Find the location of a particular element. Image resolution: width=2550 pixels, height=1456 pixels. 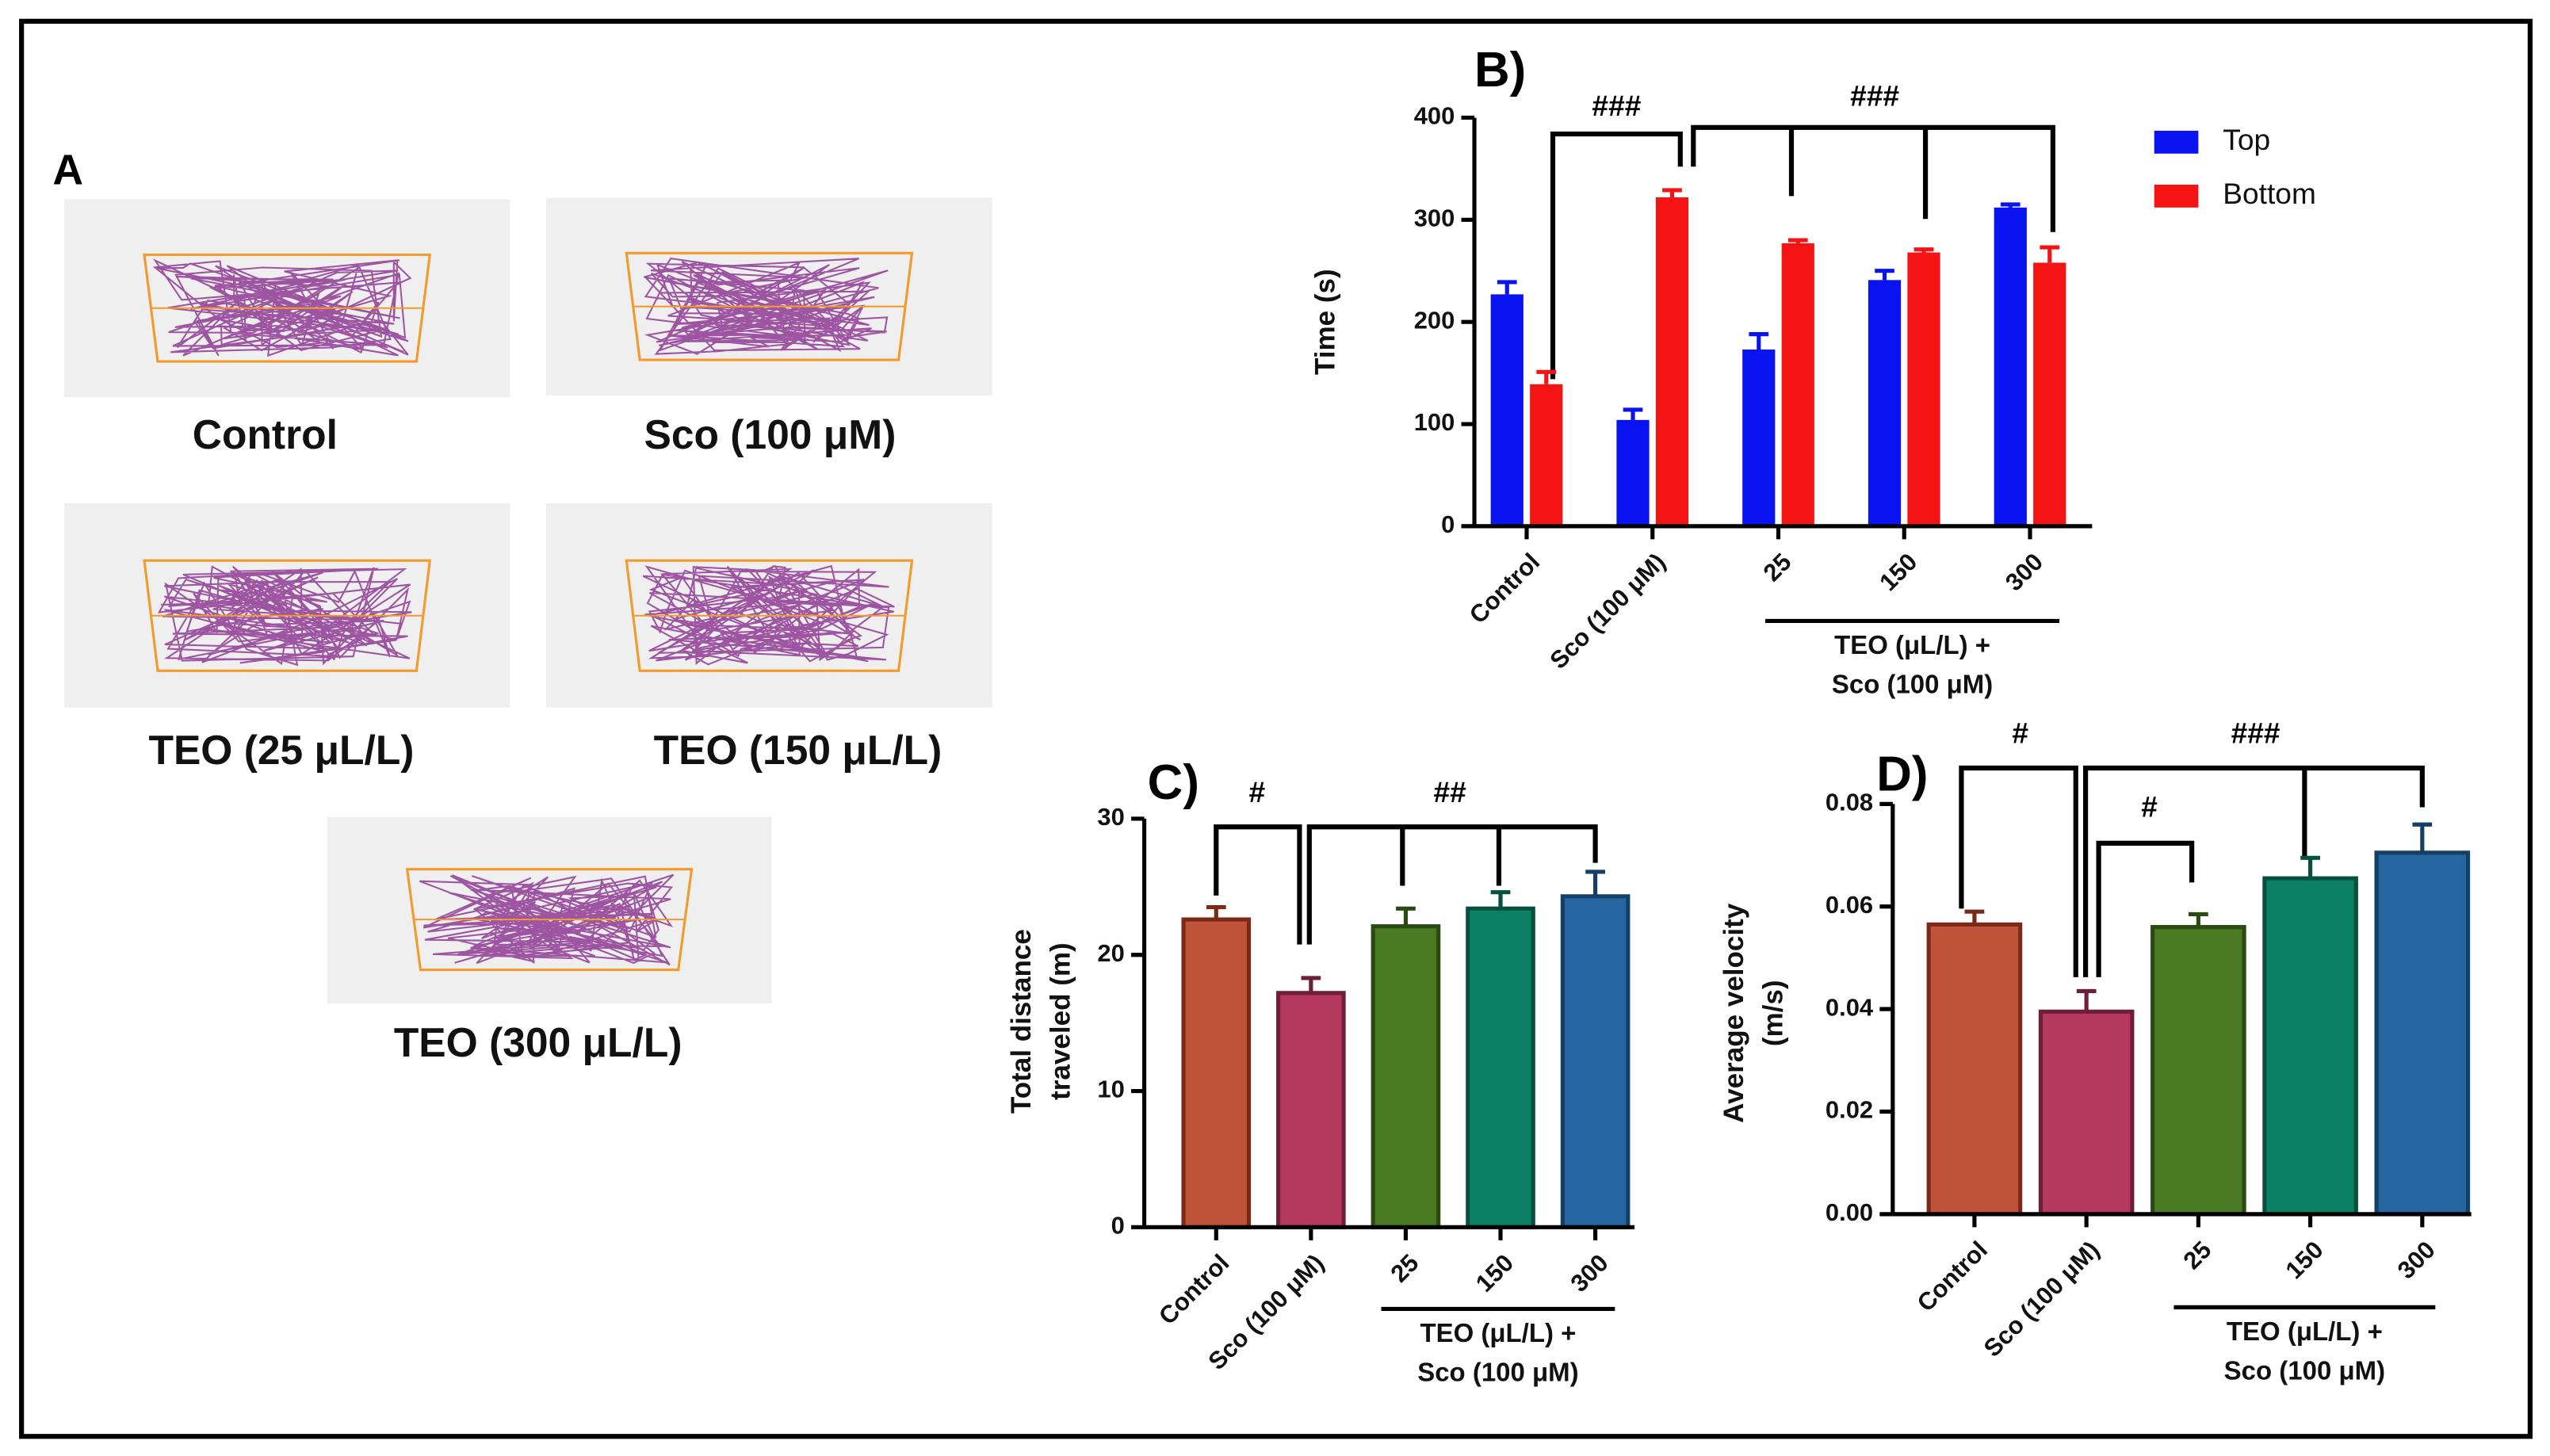

panel-label: A is located at coordinates (67, 170).